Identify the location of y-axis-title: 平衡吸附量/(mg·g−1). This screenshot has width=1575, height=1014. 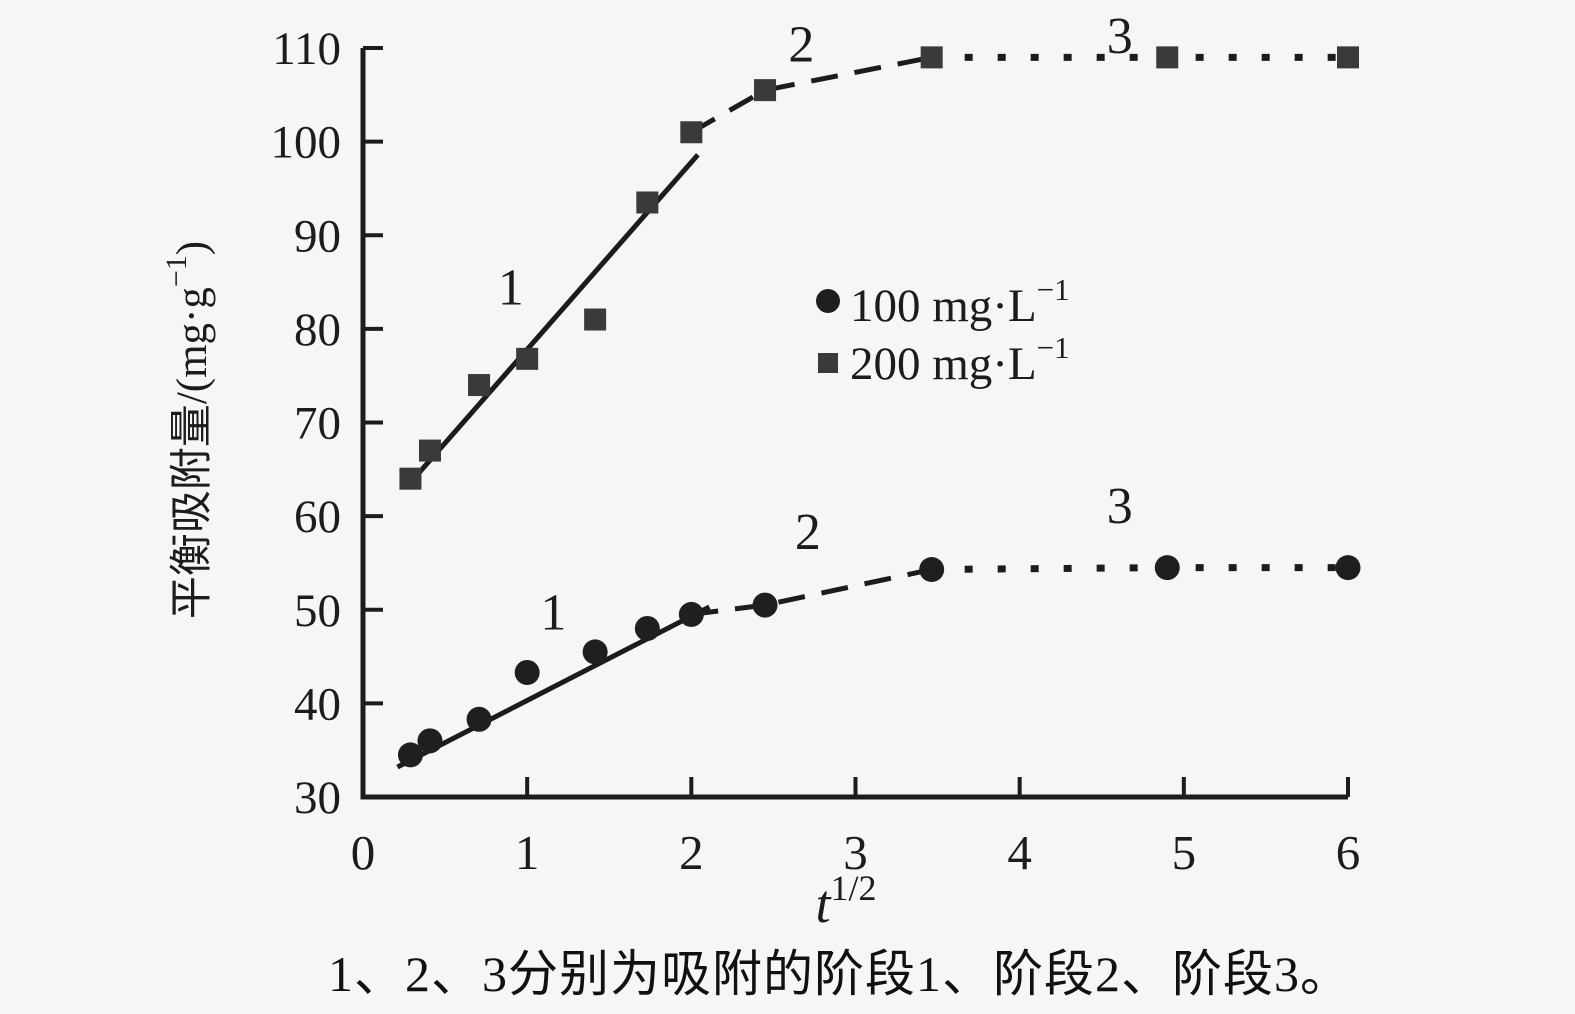
(188, 430).